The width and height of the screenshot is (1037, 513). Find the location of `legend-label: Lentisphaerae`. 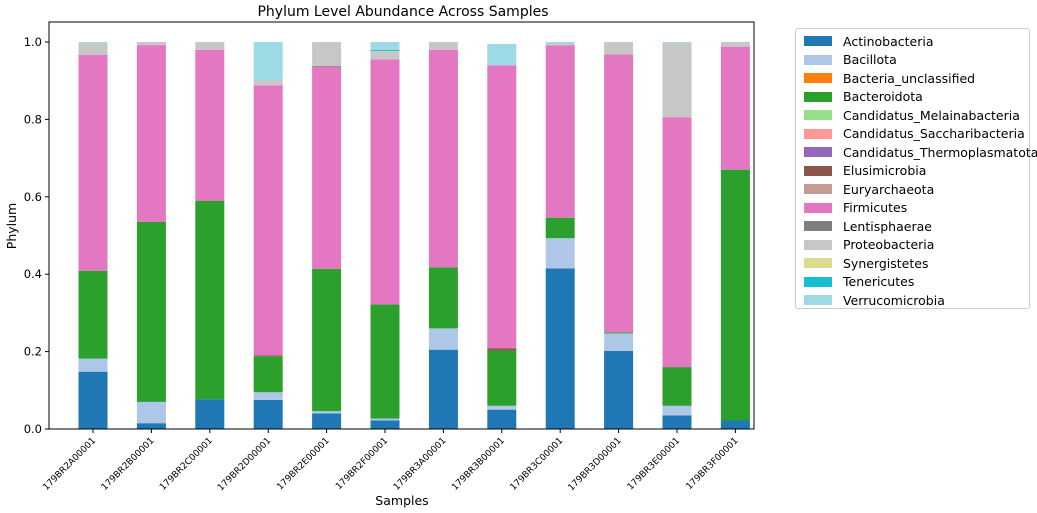

legend-label: Lentisphaerae is located at coordinates (887, 226).